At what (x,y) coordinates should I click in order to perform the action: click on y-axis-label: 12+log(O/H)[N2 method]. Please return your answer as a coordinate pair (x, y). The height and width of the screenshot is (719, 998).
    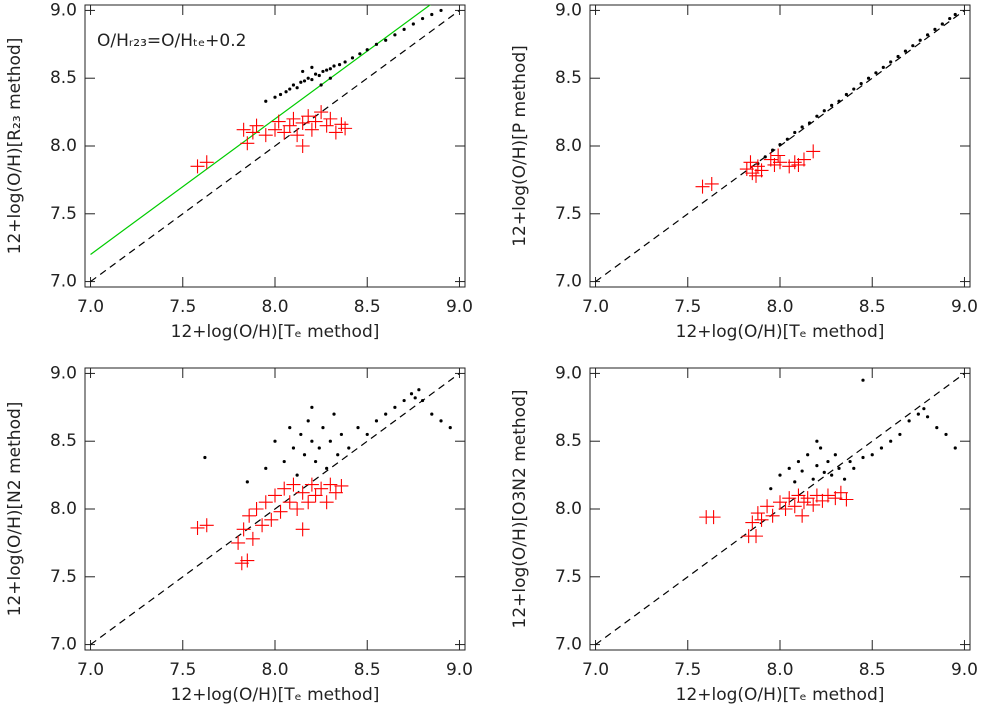
    Looking at the image, I should click on (15, 509).